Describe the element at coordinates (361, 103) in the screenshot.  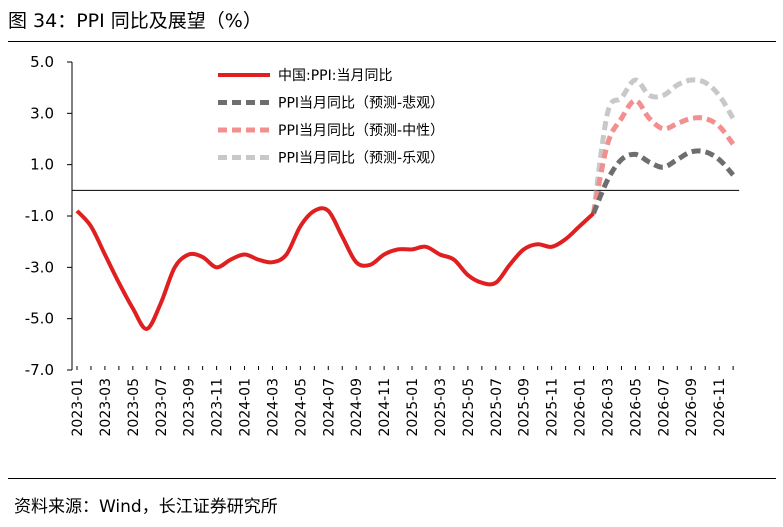
I see `legend-item-pessimistic-label: PPI当月同比（预测-悲观）` at that location.